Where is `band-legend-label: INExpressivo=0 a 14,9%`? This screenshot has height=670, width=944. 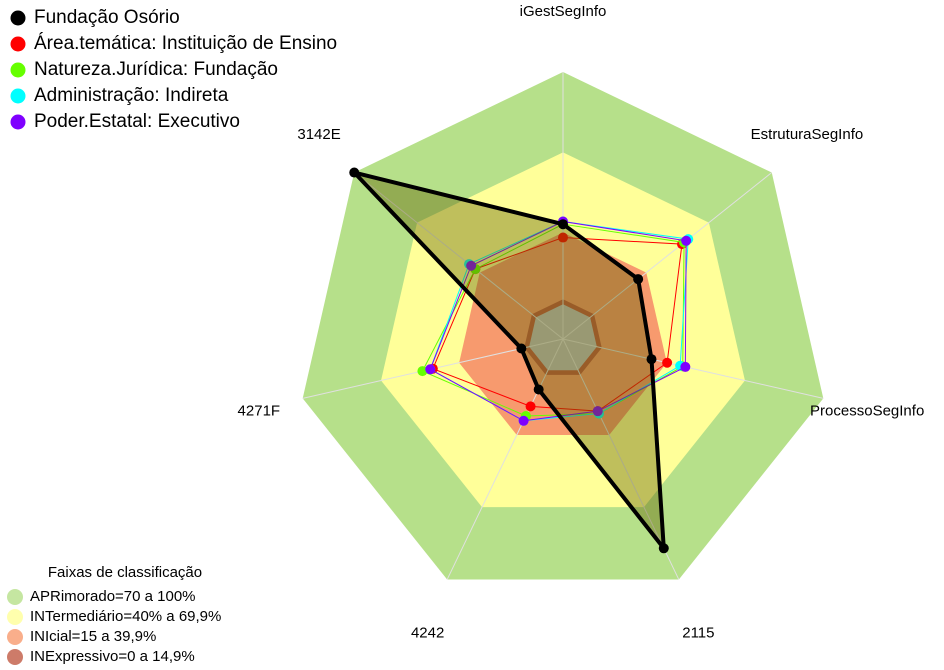
band-legend-label: INExpressivo=0 a 14,9% is located at coordinates (112, 656).